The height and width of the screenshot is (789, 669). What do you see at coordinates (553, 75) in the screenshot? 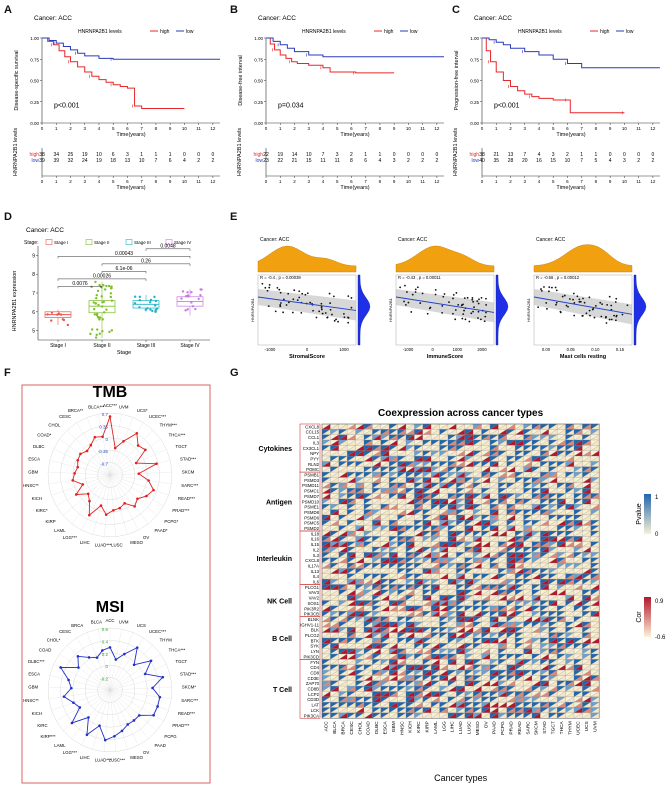
I see `km-curve-high` at bounding box center [553, 75].